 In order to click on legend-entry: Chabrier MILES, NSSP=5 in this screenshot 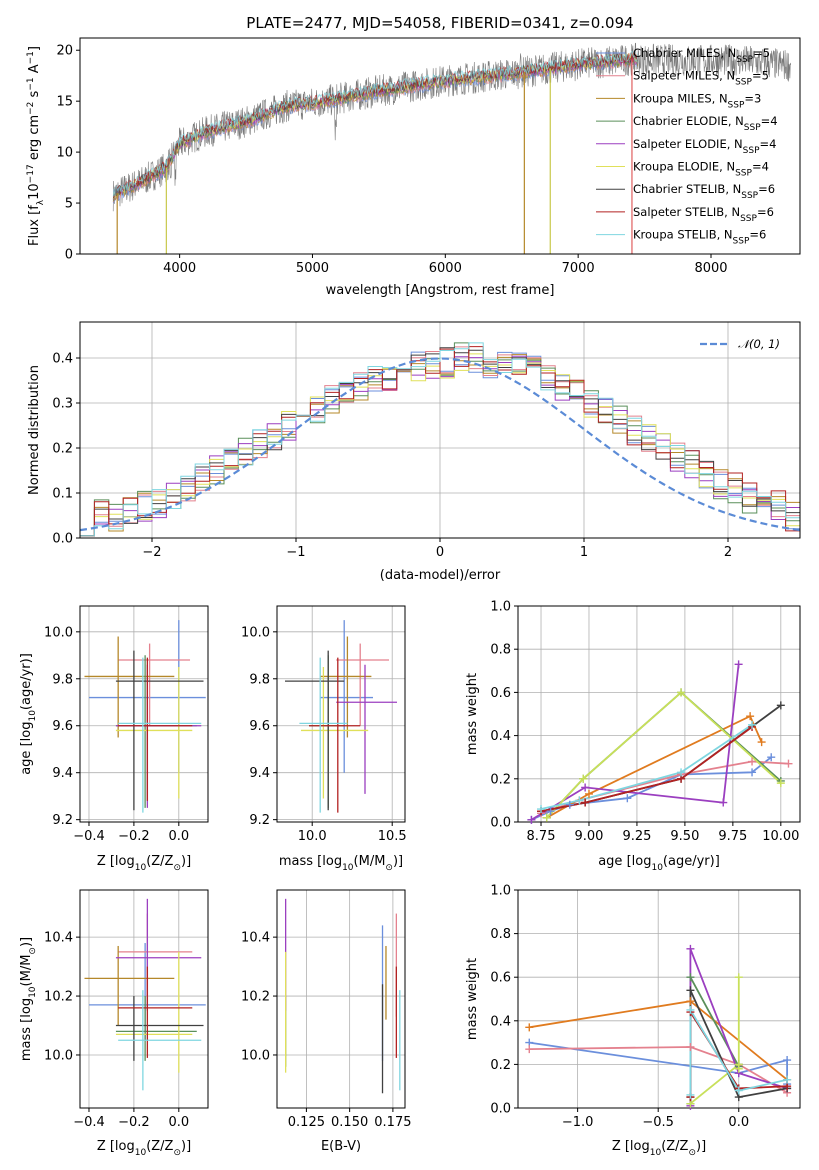, I will do `click(701, 55)`.